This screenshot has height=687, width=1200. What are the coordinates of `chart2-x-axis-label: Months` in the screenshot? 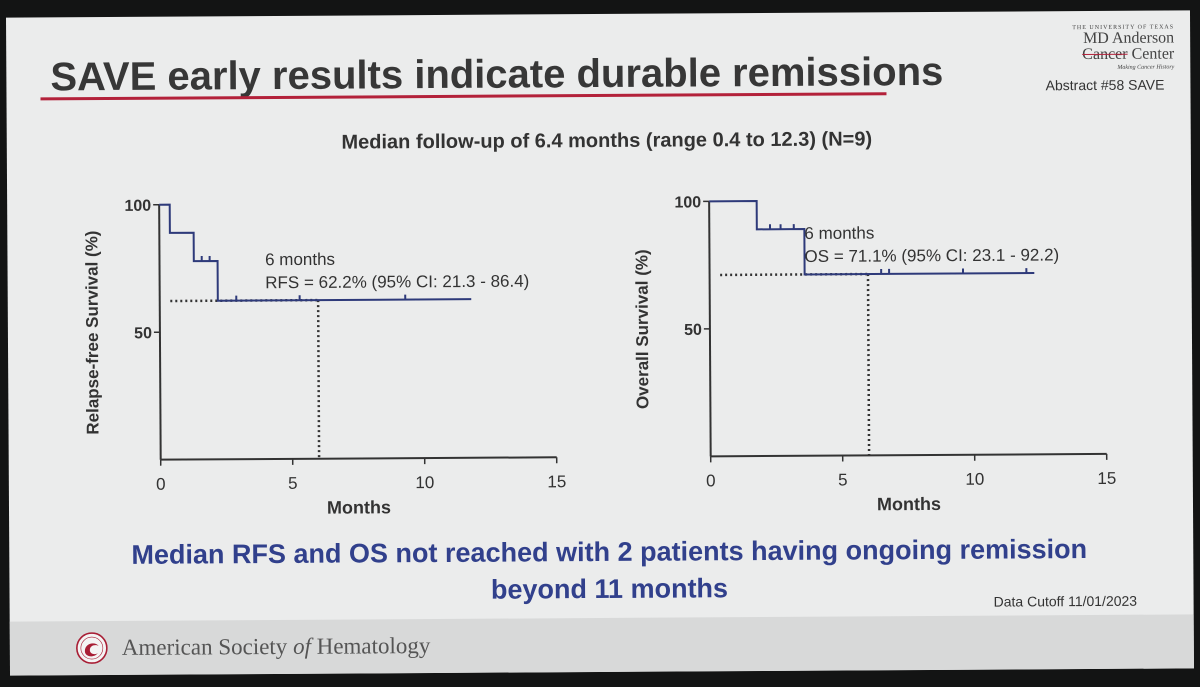 It's located at (909, 504).